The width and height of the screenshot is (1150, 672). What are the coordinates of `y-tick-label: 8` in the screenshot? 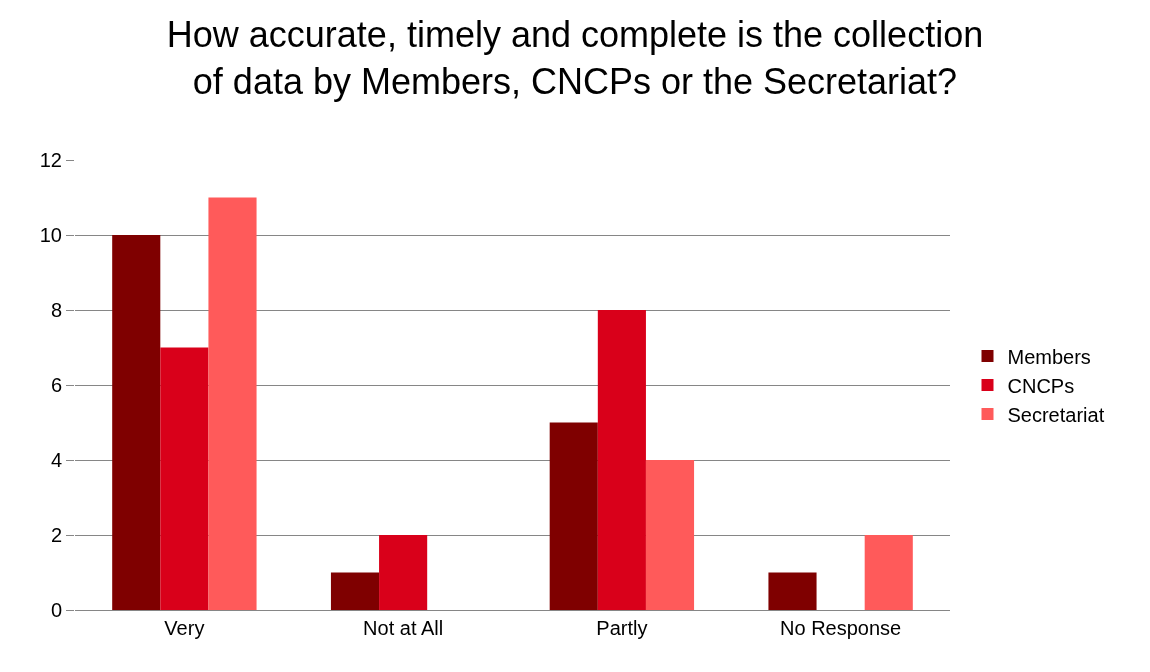 It's located at (56, 310).